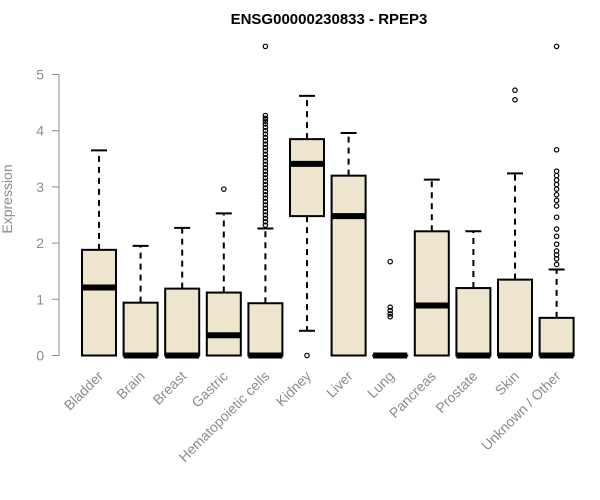  I want to click on y-axis: 0 1 2 3 4 5, so click(48, 215).